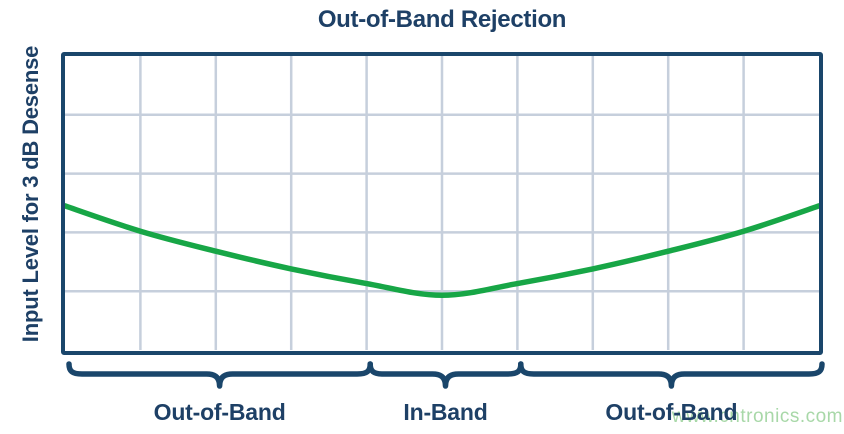 The width and height of the screenshot is (844, 434). Describe the element at coordinates (442, 19) in the screenshot. I see `chart-title: Out-of-Band Rejection` at that location.